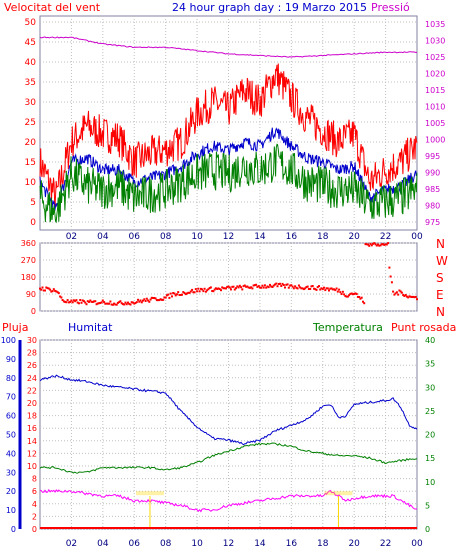 Image resolution: width=462 pixels, height=555 pixels. I want to click on rain-y-tick-label: 28, so click(32, 353).